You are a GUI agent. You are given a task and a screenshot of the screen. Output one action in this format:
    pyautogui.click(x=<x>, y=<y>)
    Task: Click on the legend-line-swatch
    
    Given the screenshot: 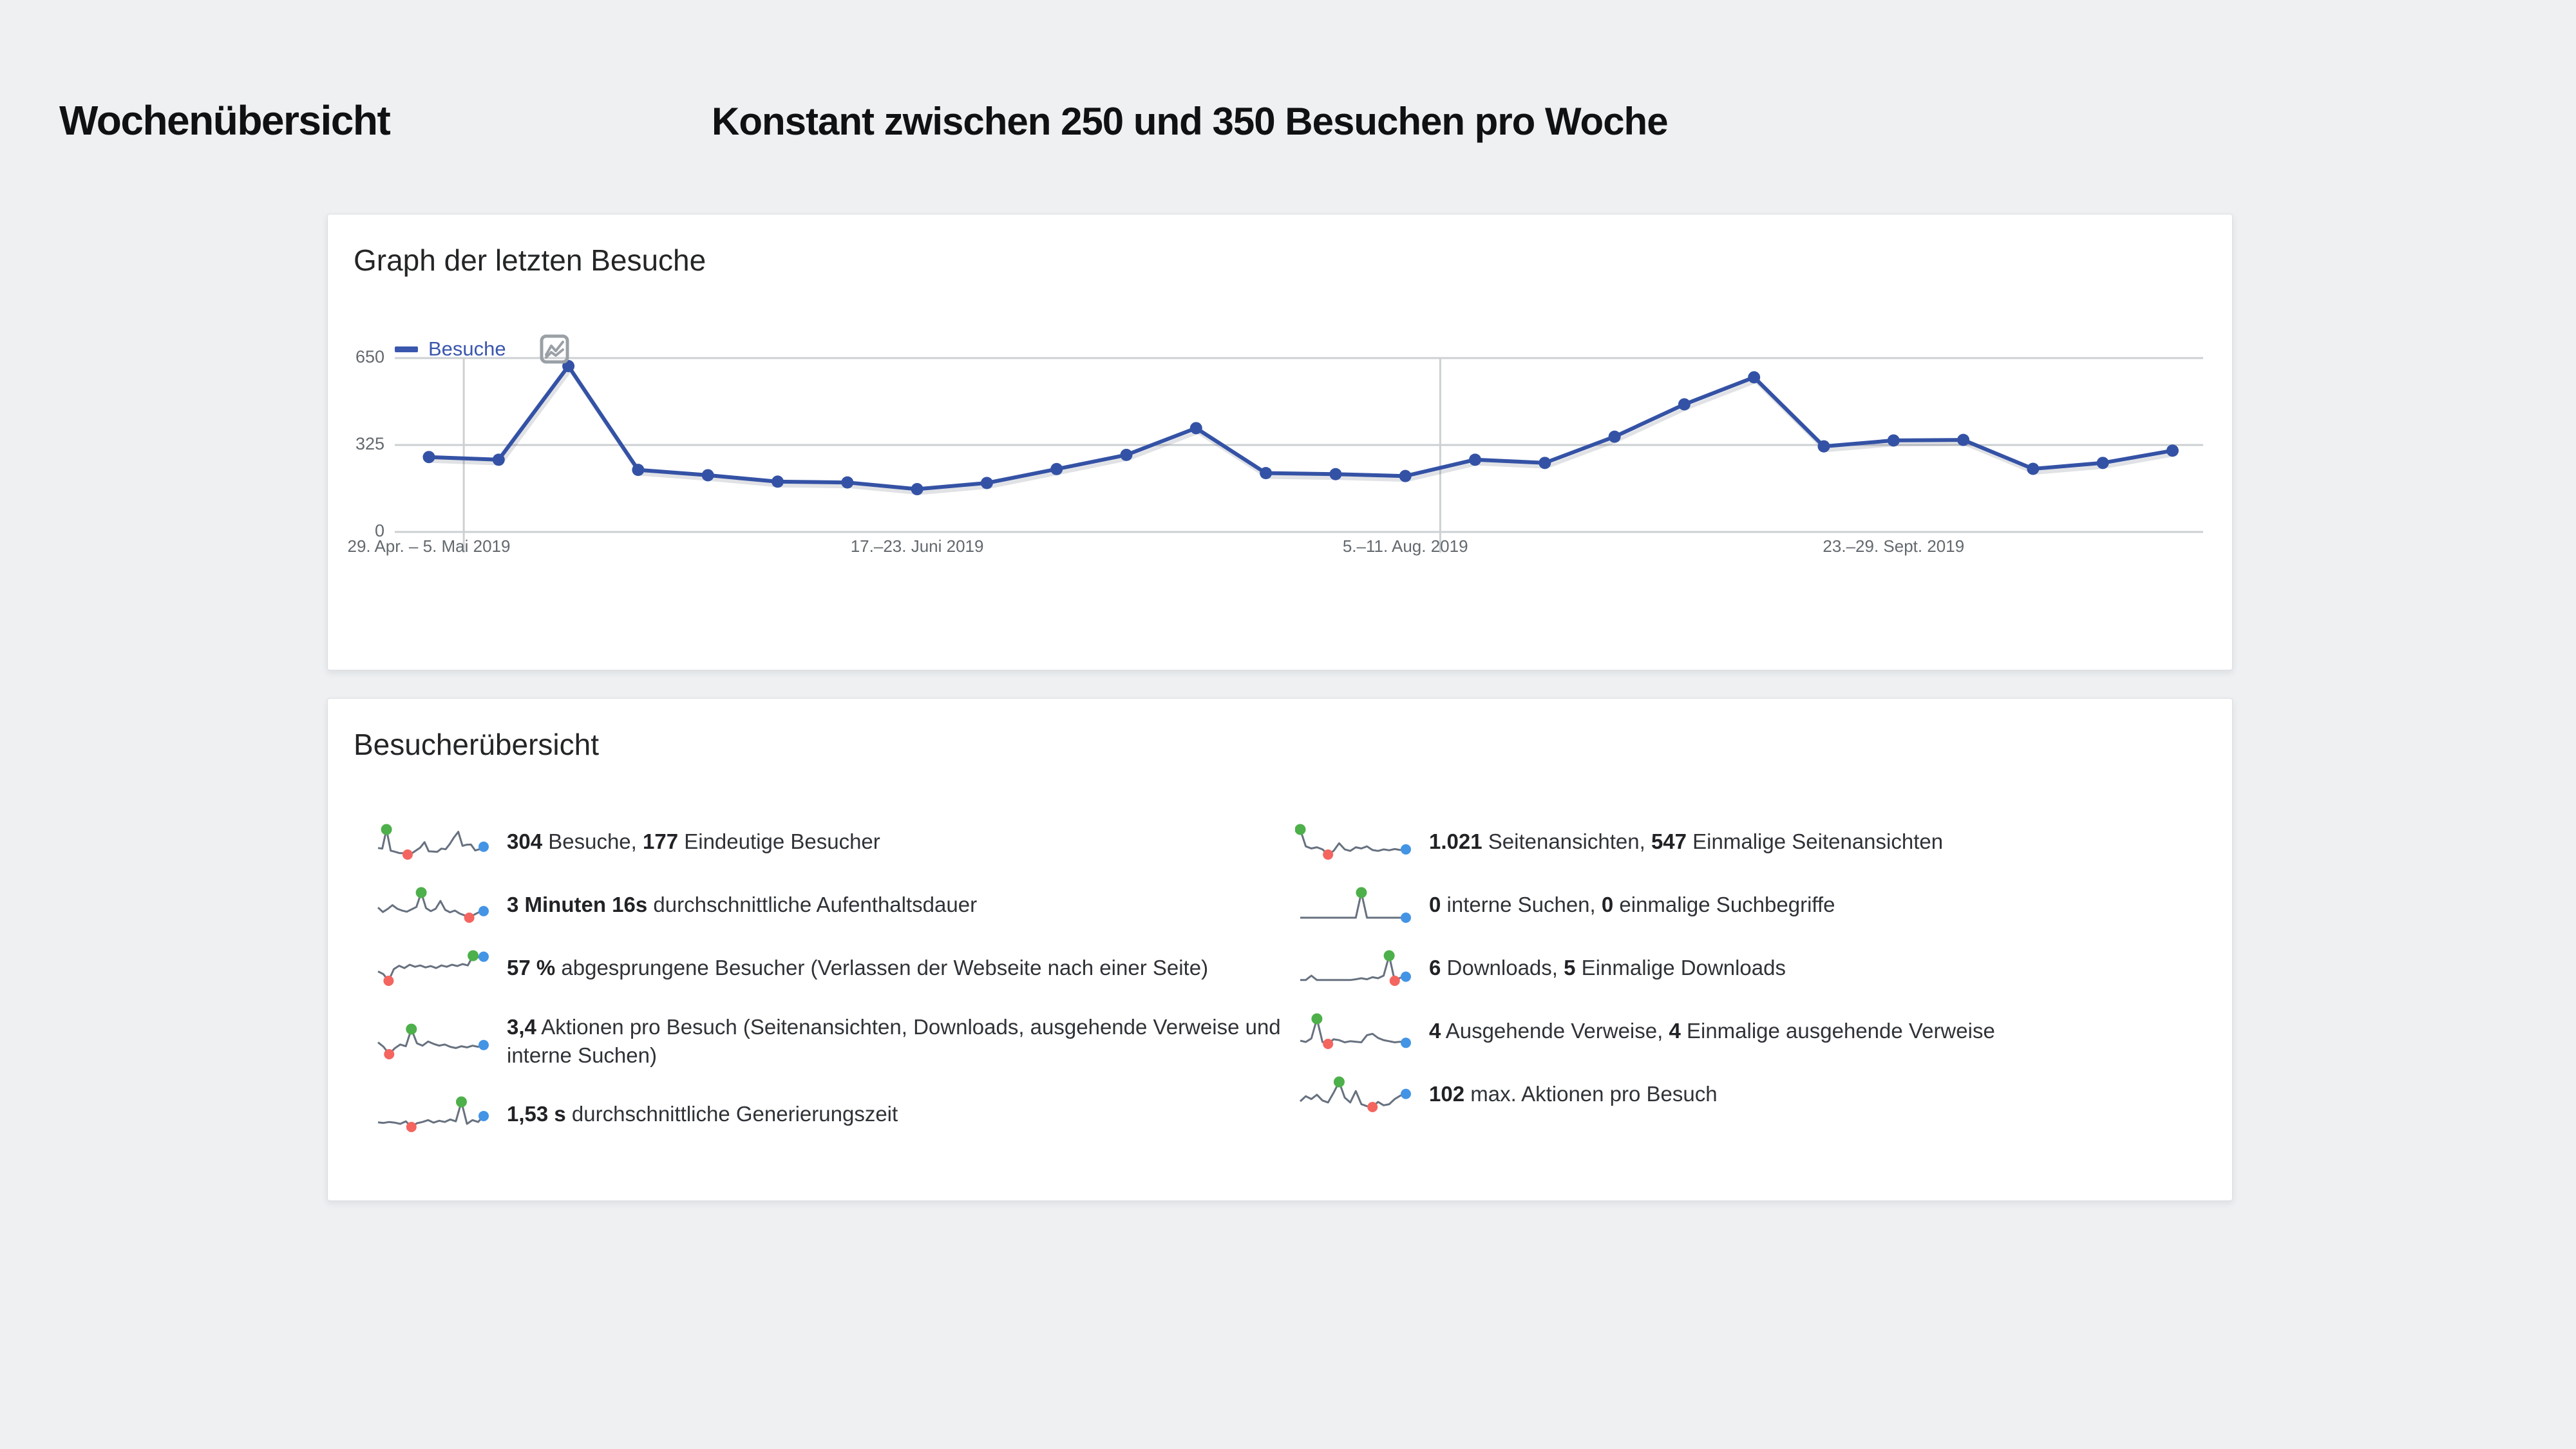 What is the action you would take?
    pyautogui.click(x=406, y=349)
    